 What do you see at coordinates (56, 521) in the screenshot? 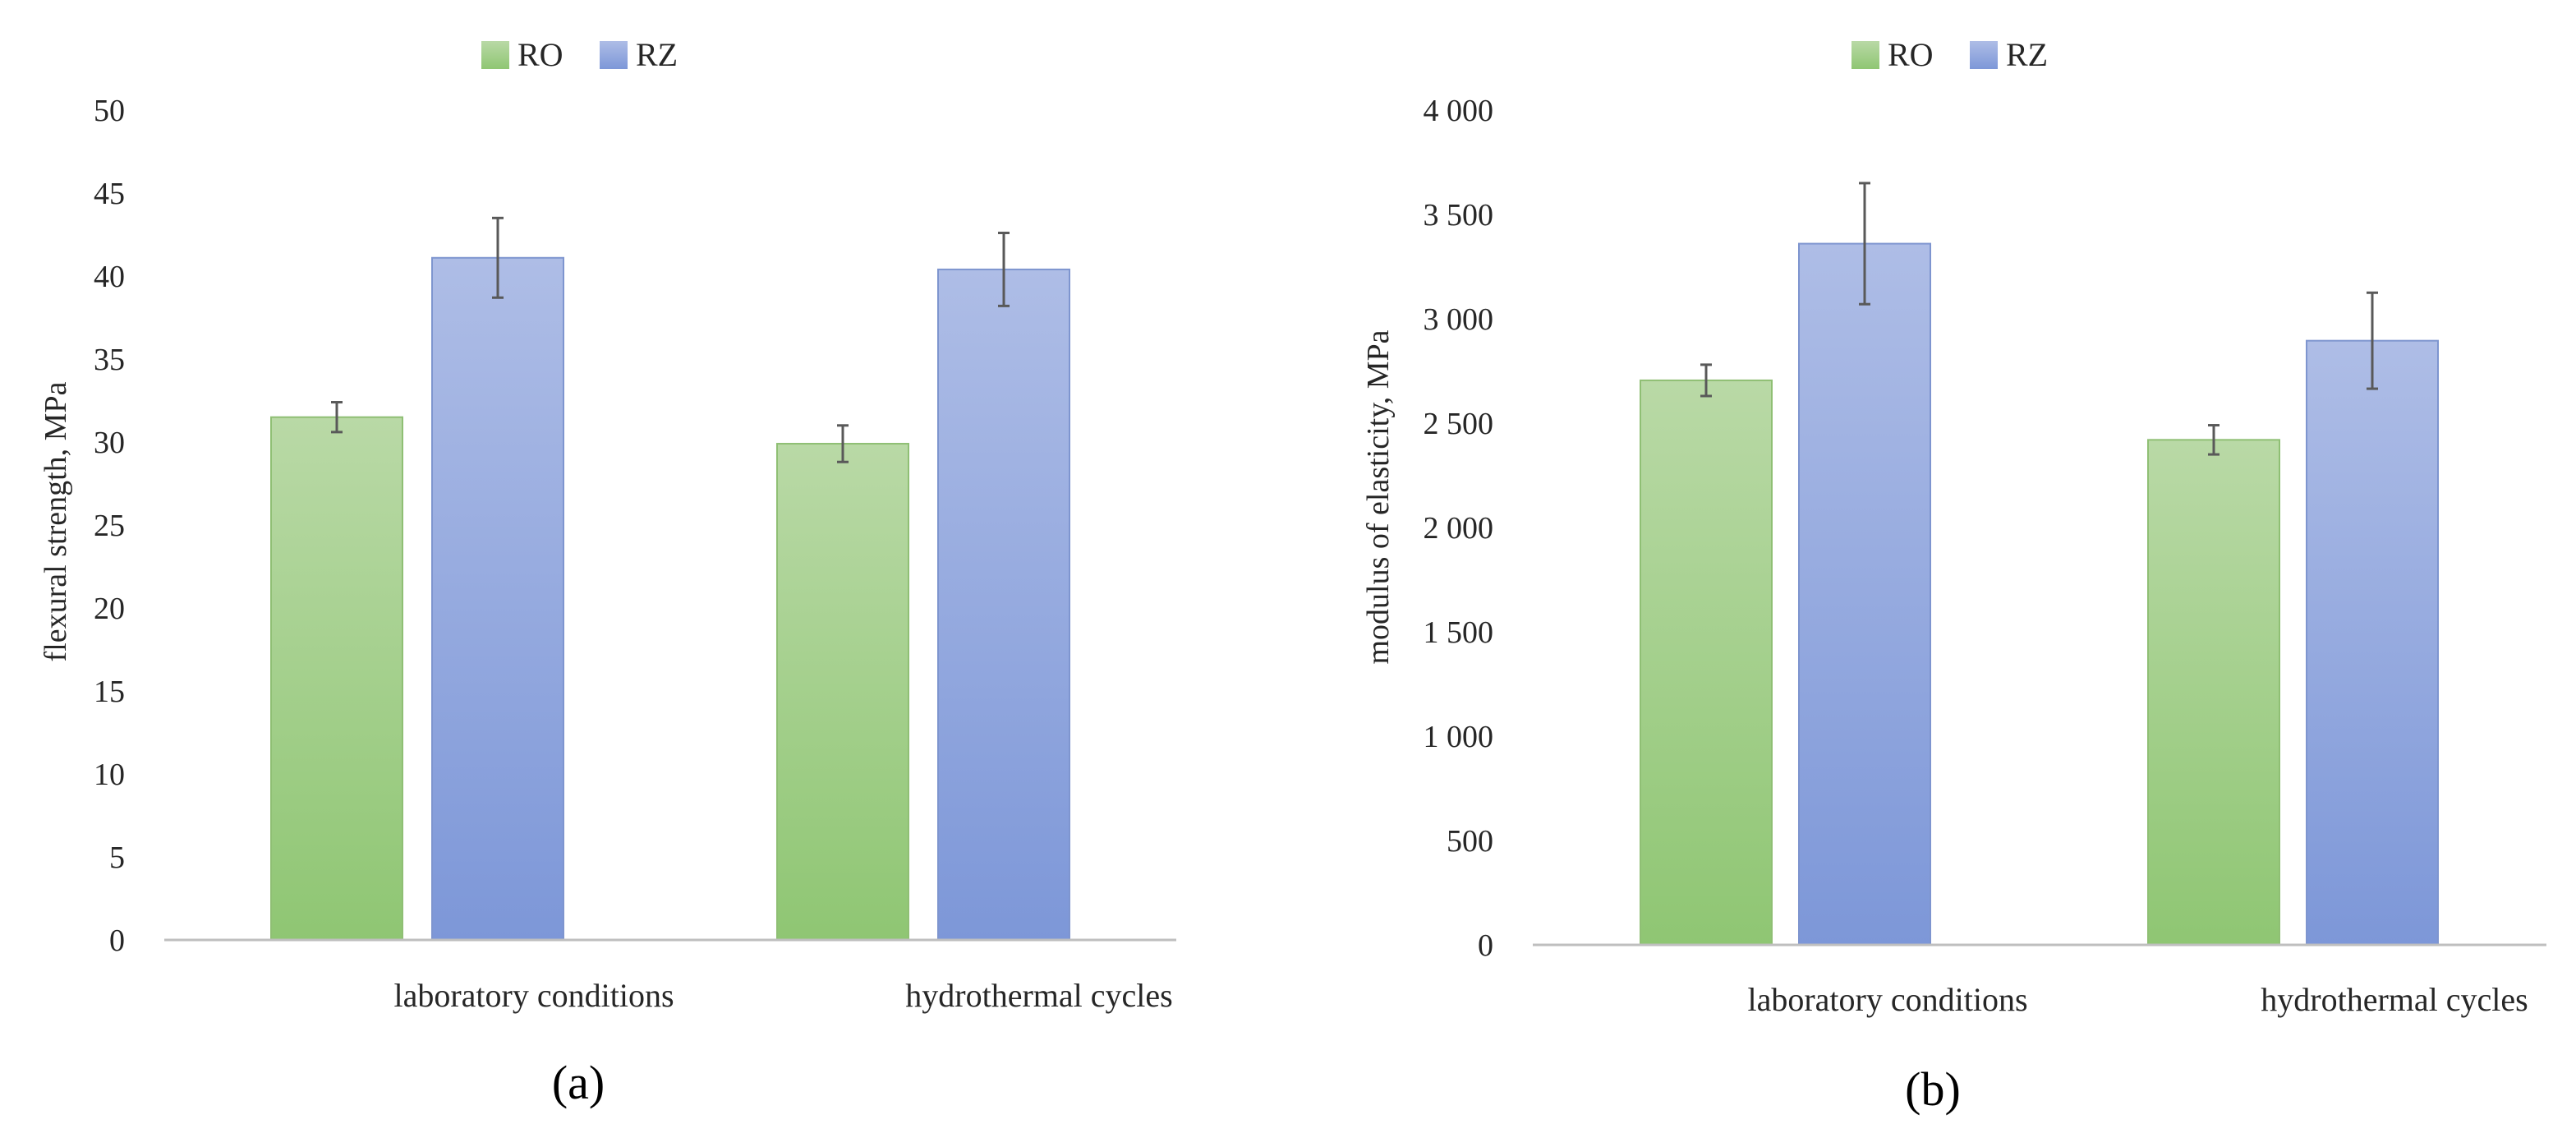
I see `y-axis-label: flexural strength, MPa` at bounding box center [56, 521].